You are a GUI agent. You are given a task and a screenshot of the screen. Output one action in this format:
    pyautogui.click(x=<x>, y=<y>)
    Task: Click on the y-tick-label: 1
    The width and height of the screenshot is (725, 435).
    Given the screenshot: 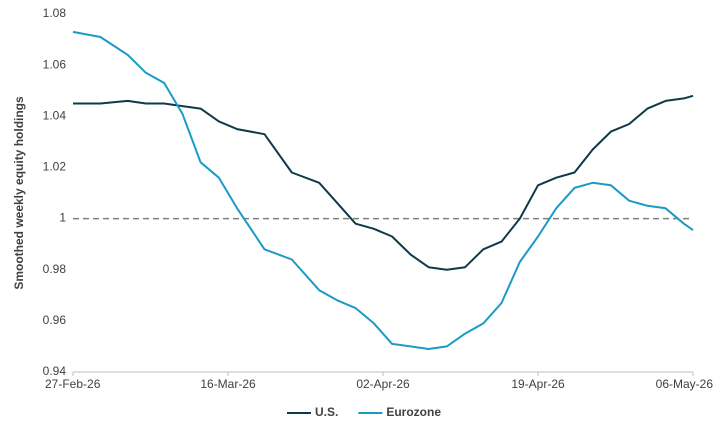 What is the action you would take?
    pyautogui.click(x=62, y=218)
    